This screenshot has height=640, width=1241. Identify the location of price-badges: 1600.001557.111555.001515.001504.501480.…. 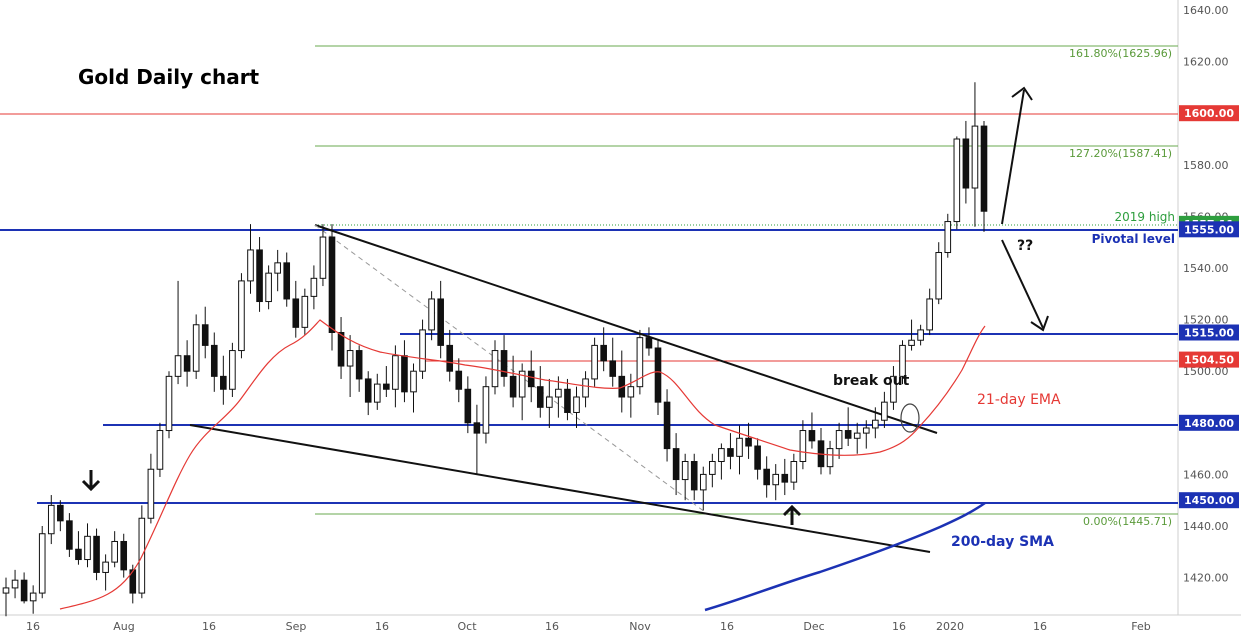
(1209, 307).